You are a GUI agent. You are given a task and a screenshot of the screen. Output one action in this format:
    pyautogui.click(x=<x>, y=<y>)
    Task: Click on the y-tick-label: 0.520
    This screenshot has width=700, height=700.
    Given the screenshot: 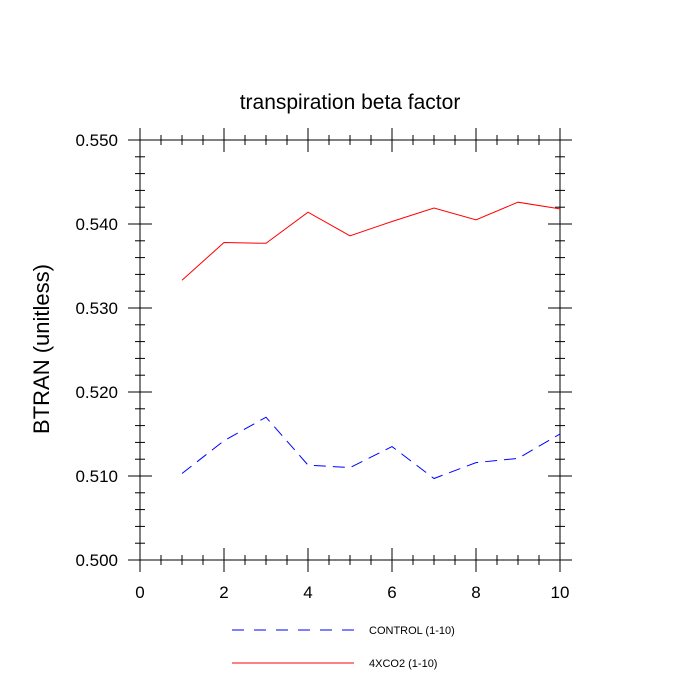 What is the action you would take?
    pyautogui.click(x=96, y=392)
    